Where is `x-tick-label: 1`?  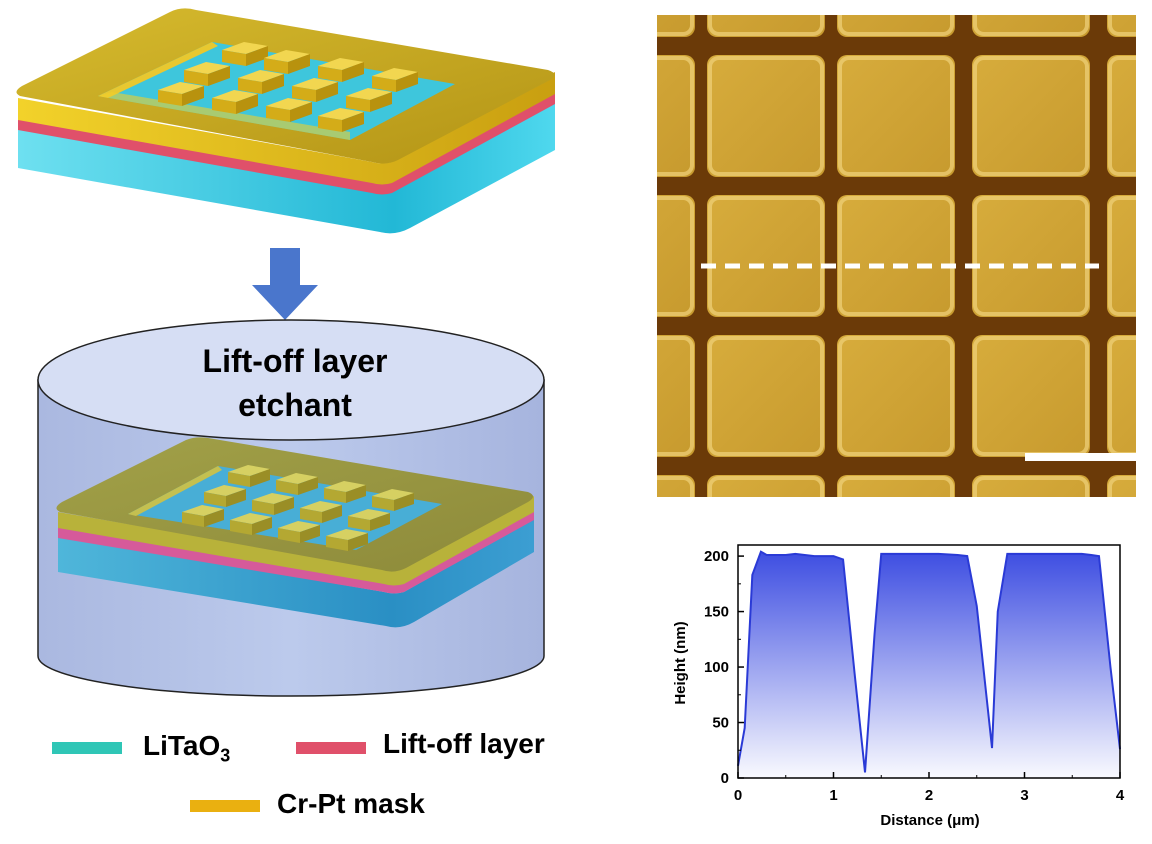
x-tick-label: 1 is located at coordinates (833, 795).